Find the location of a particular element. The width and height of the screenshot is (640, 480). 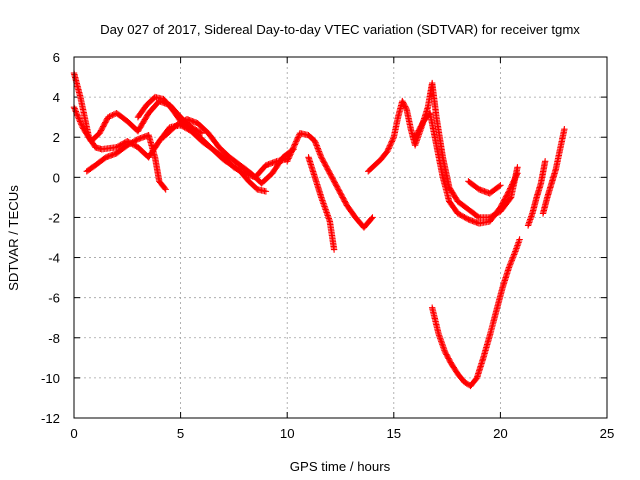

y-tick-label: 2 is located at coordinates (56, 137).